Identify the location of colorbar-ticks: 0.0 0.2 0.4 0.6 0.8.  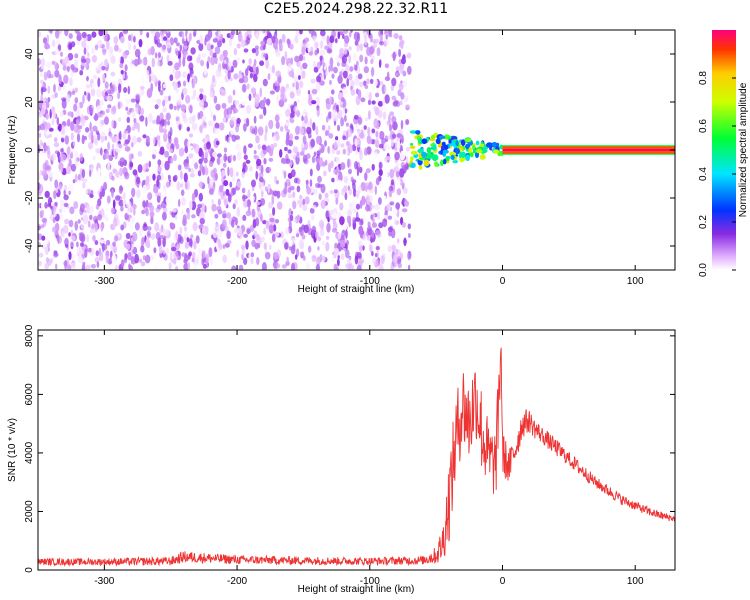
(717, 174).